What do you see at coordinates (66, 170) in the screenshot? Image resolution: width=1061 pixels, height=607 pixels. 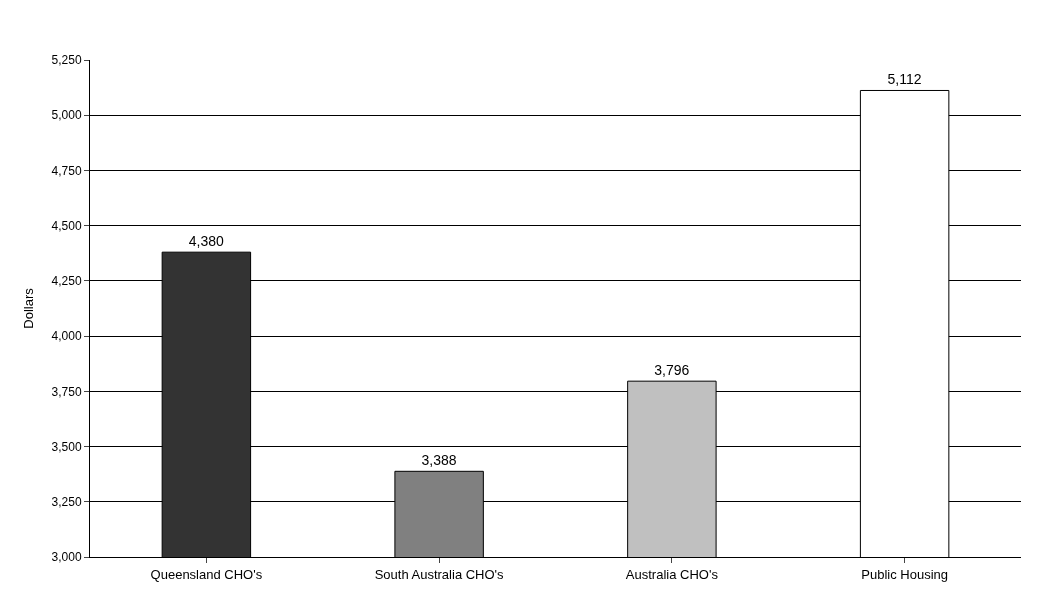 I see `y-tick-label: 4,750` at bounding box center [66, 170].